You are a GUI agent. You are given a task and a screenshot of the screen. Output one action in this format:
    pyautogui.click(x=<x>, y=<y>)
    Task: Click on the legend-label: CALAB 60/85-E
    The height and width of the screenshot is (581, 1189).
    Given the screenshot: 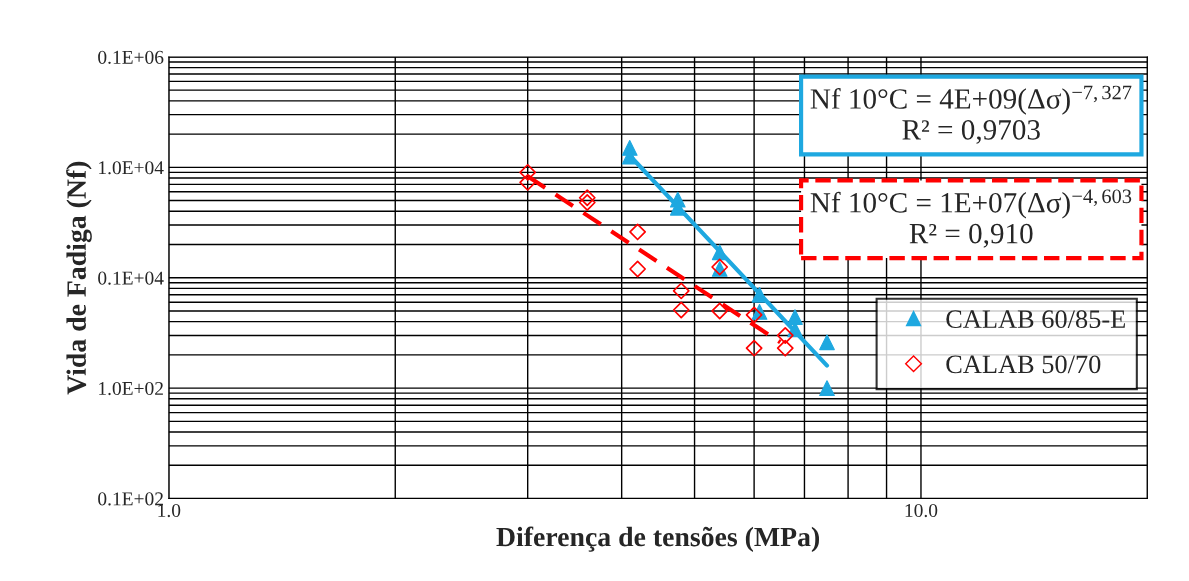 What is the action you would take?
    pyautogui.click(x=1035, y=319)
    